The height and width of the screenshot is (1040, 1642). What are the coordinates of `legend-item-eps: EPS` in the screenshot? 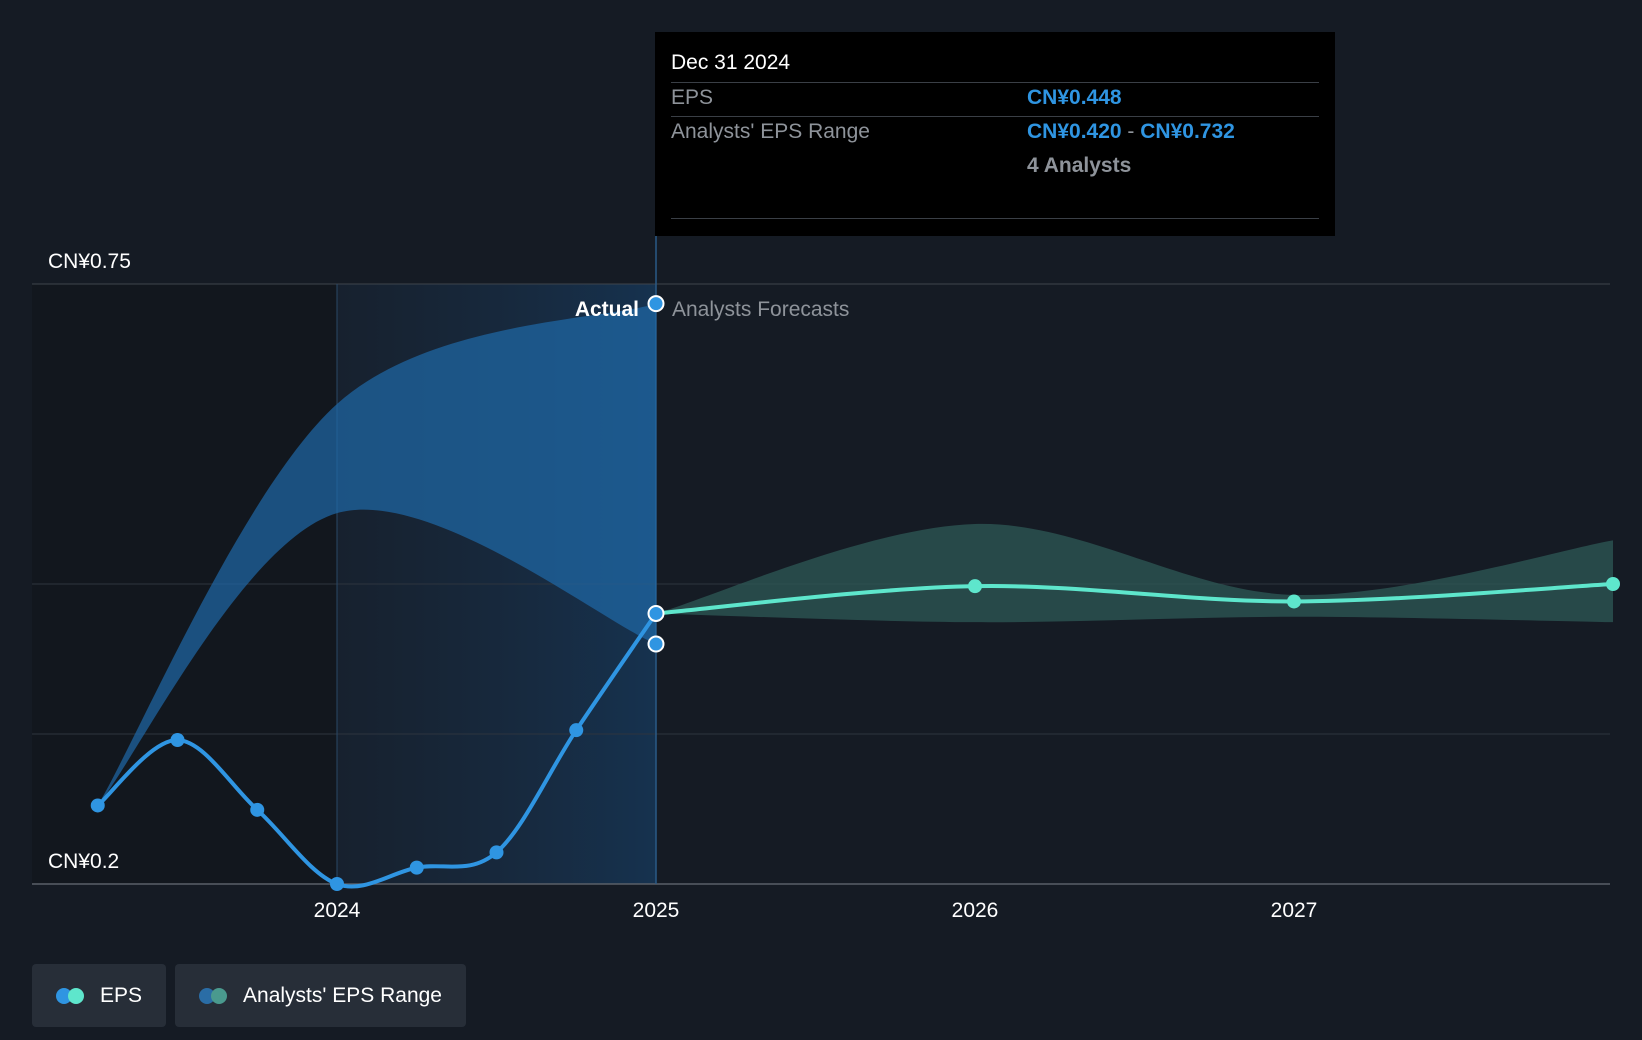 It's located at (99, 995).